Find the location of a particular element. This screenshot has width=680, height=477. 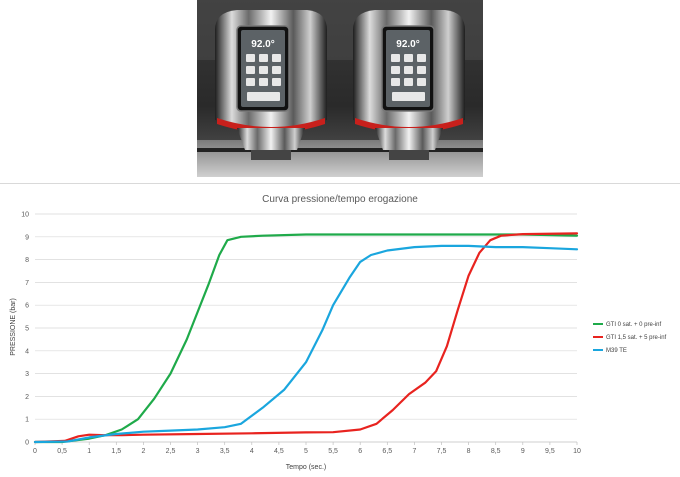

x-tick-label: 8,5 is located at coordinates (496, 451).